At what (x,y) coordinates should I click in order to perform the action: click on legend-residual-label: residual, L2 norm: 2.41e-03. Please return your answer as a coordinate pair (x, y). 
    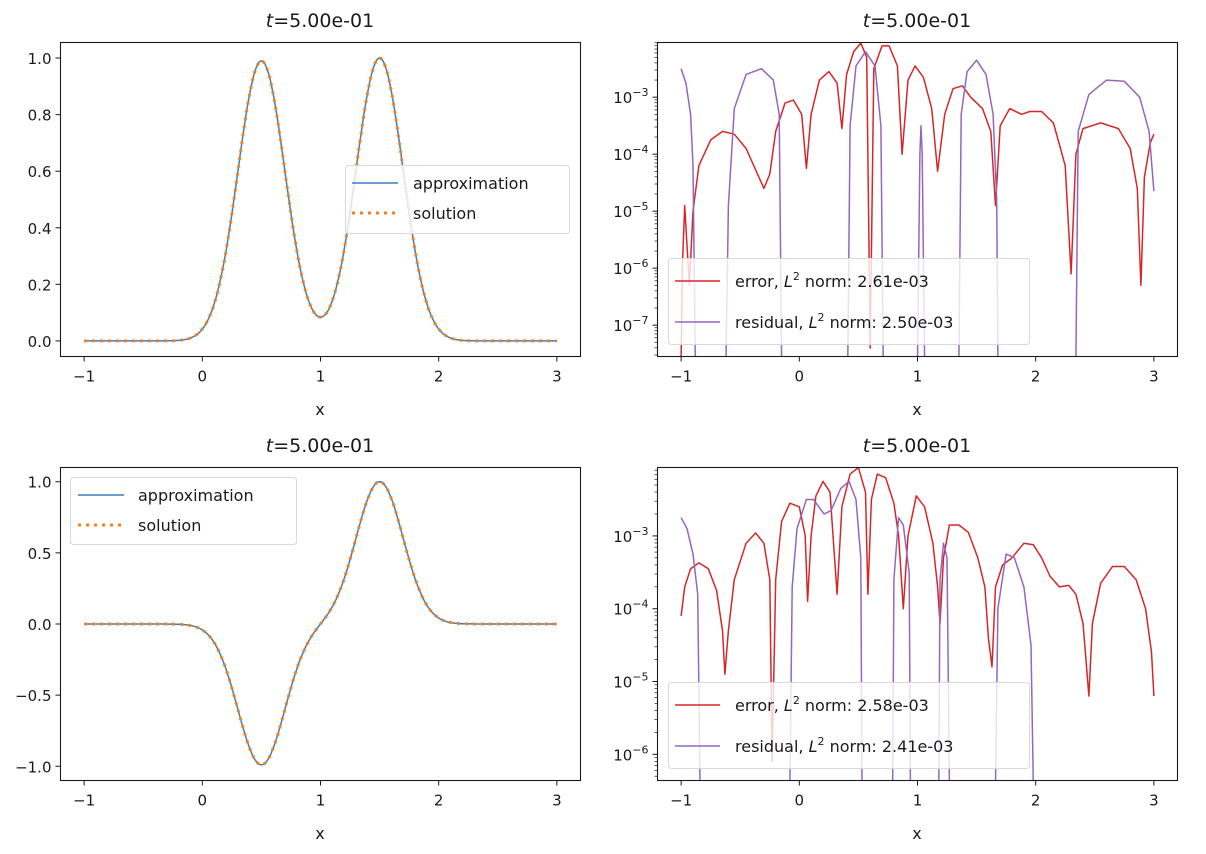
    Looking at the image, I should click on (844, 745).